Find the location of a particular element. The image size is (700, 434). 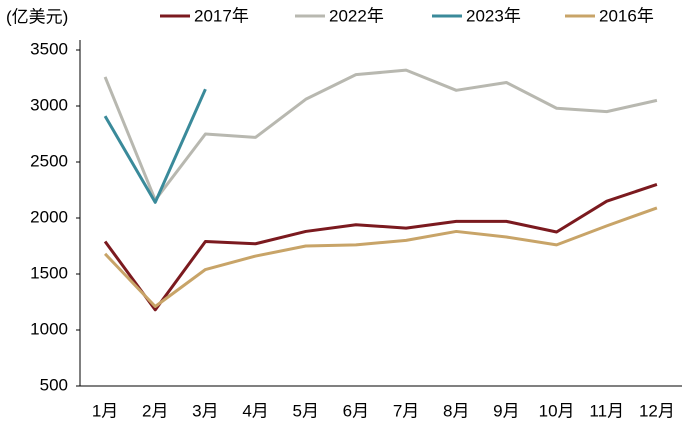

x-tick-label: 8月 is located at coordinates (456, 410).